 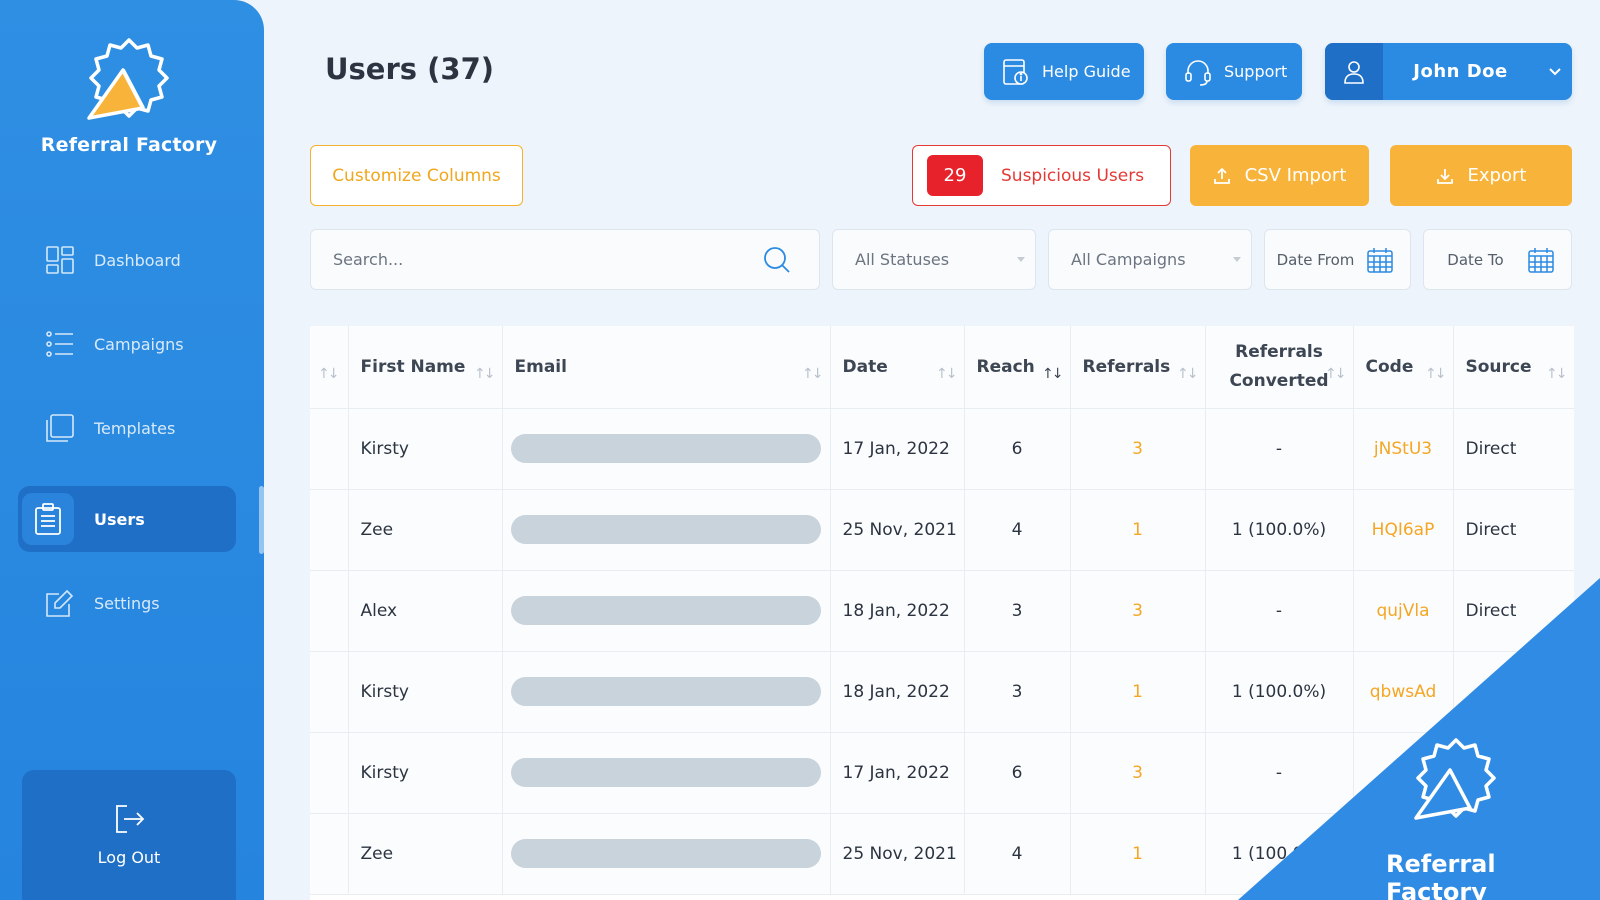 I want to click on cell-first-name: Zee, so click(x=425, y=854).